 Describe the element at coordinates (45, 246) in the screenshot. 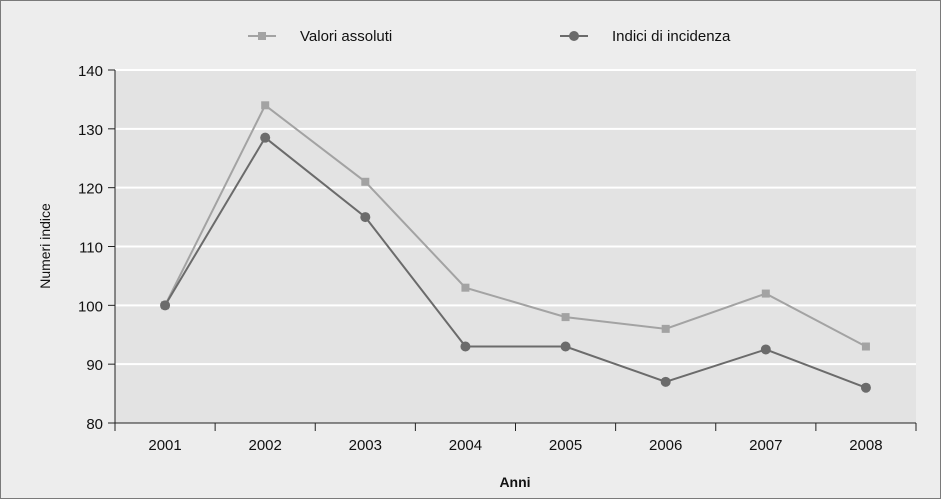

I see `y-axis-title: Numeri indice` at that location.